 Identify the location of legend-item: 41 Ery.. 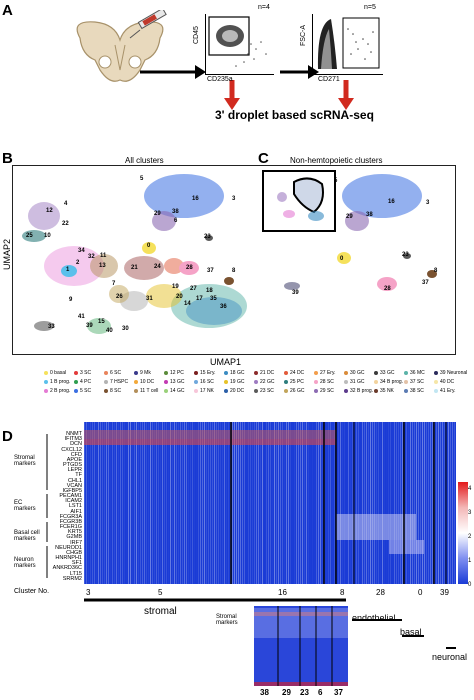
(444, 391).